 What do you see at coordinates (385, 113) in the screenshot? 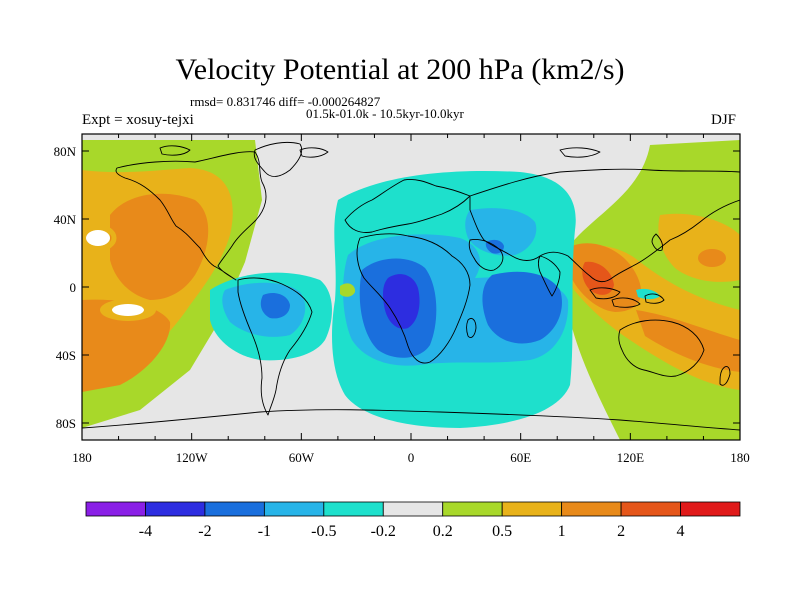
I see `period-label: 01.5k-01.0k - 10.5kyr-10.0kyr` at bounding box center [385, 113].